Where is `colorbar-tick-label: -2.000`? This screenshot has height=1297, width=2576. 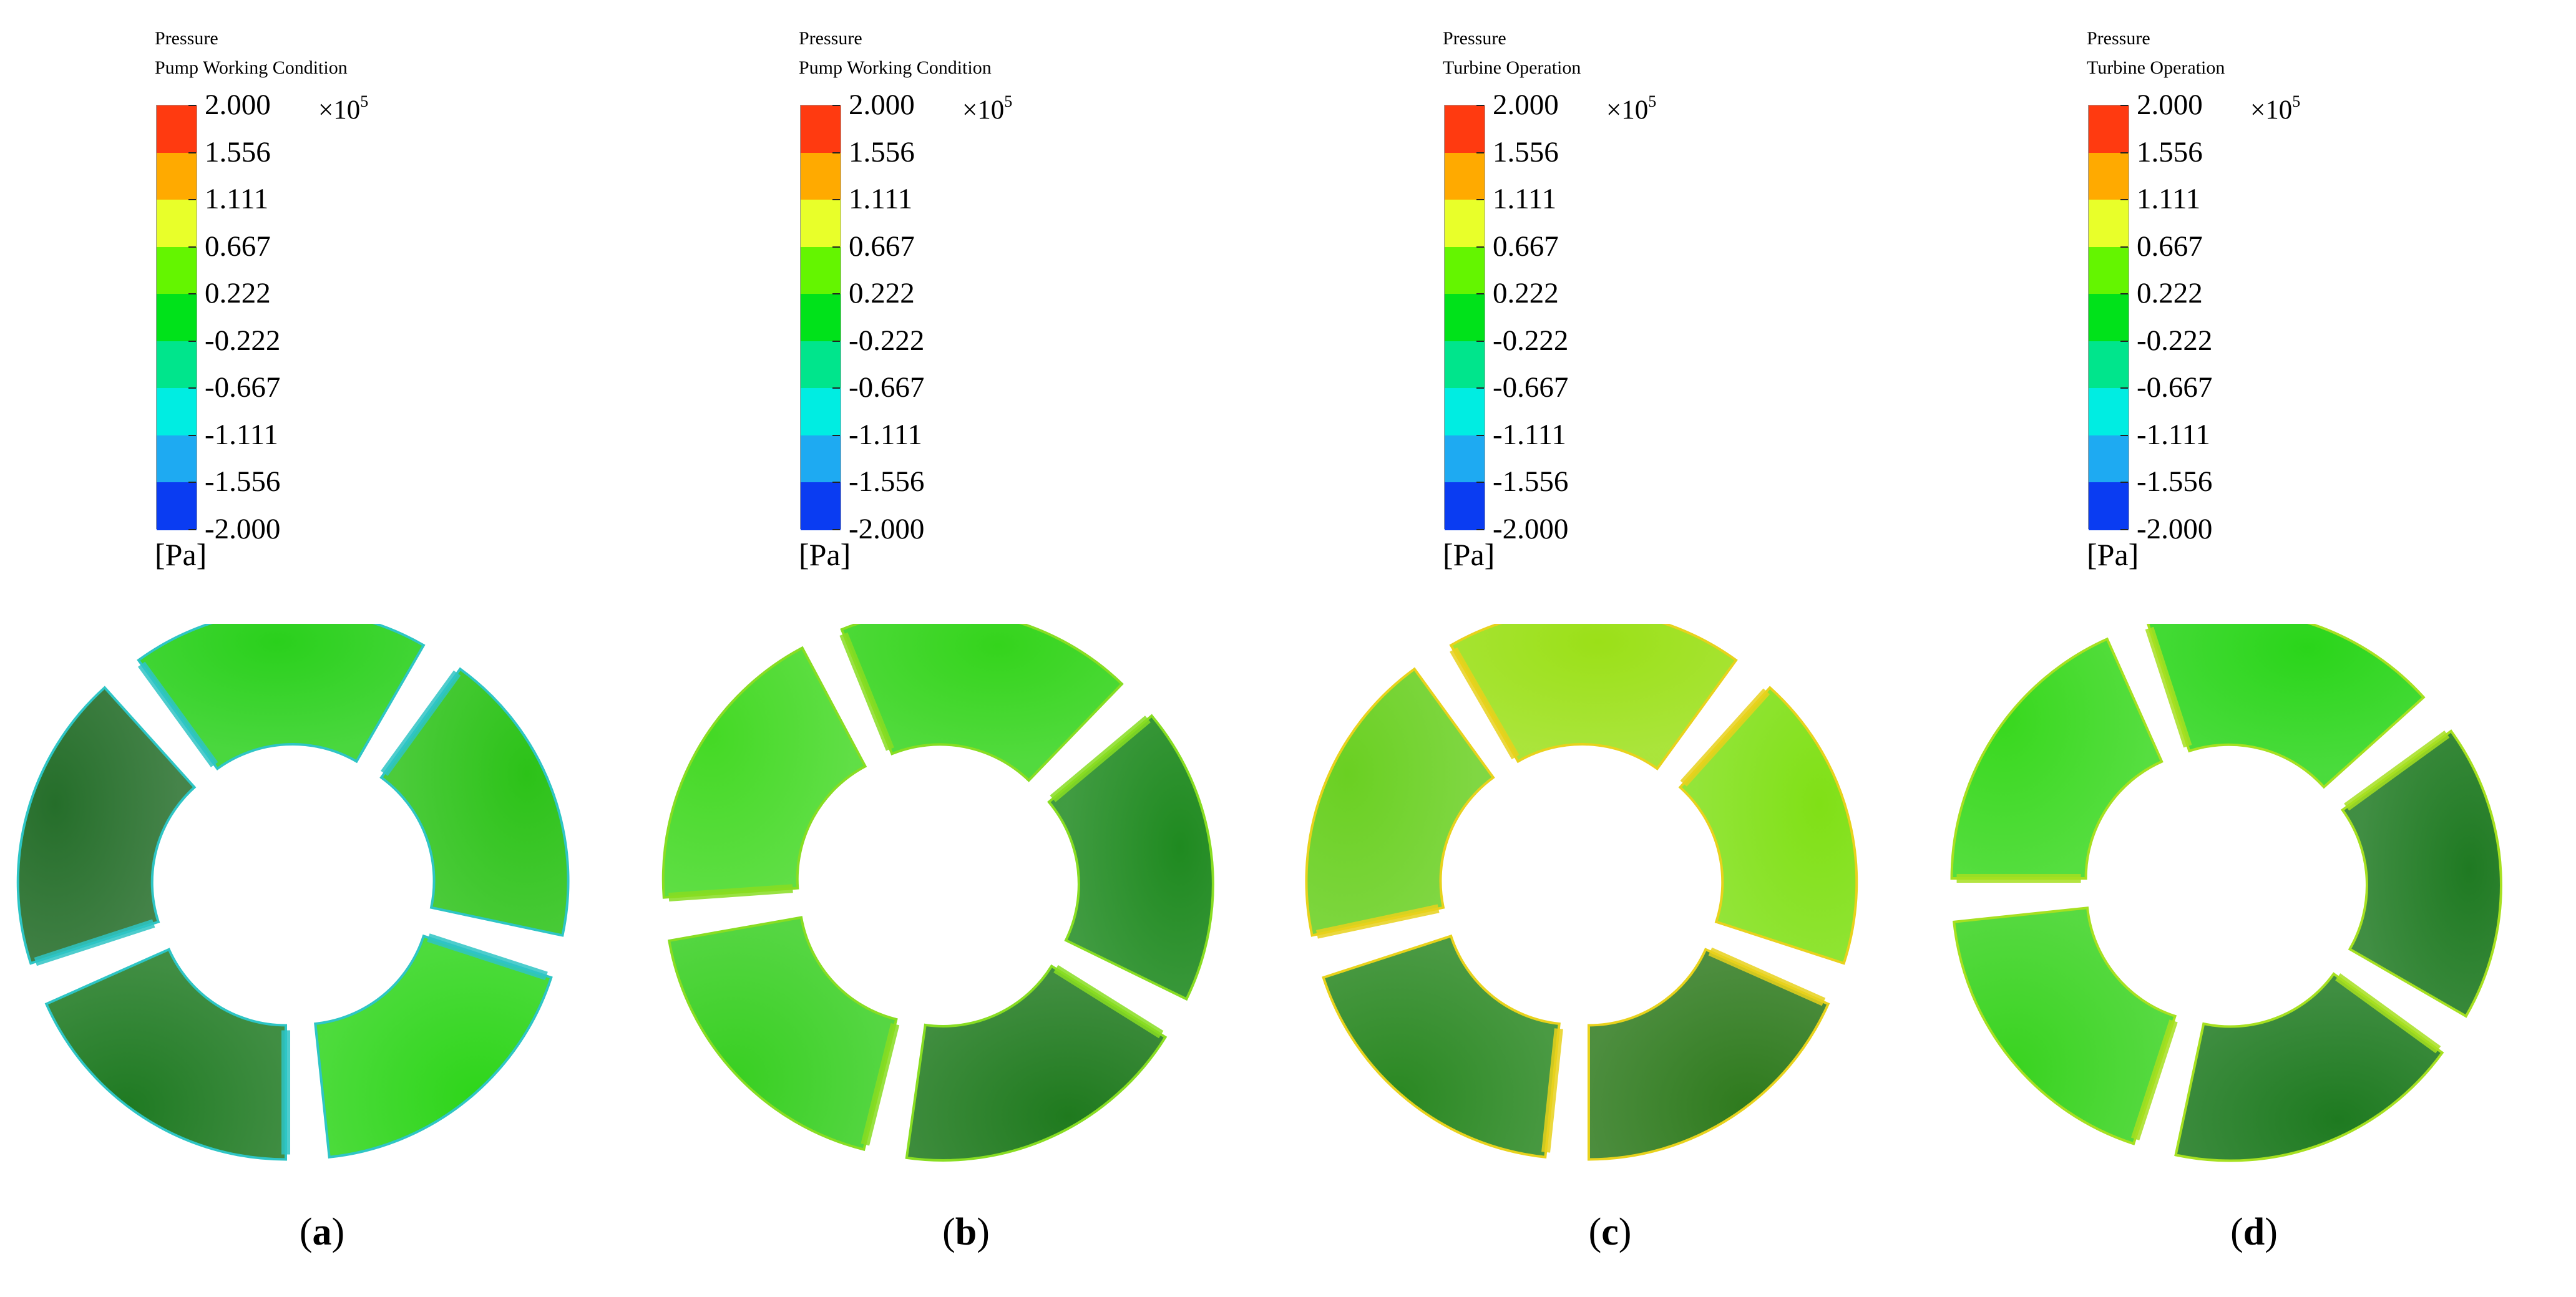 colorbar-tick-label: -2.000 is located at coordinates (243, 529).